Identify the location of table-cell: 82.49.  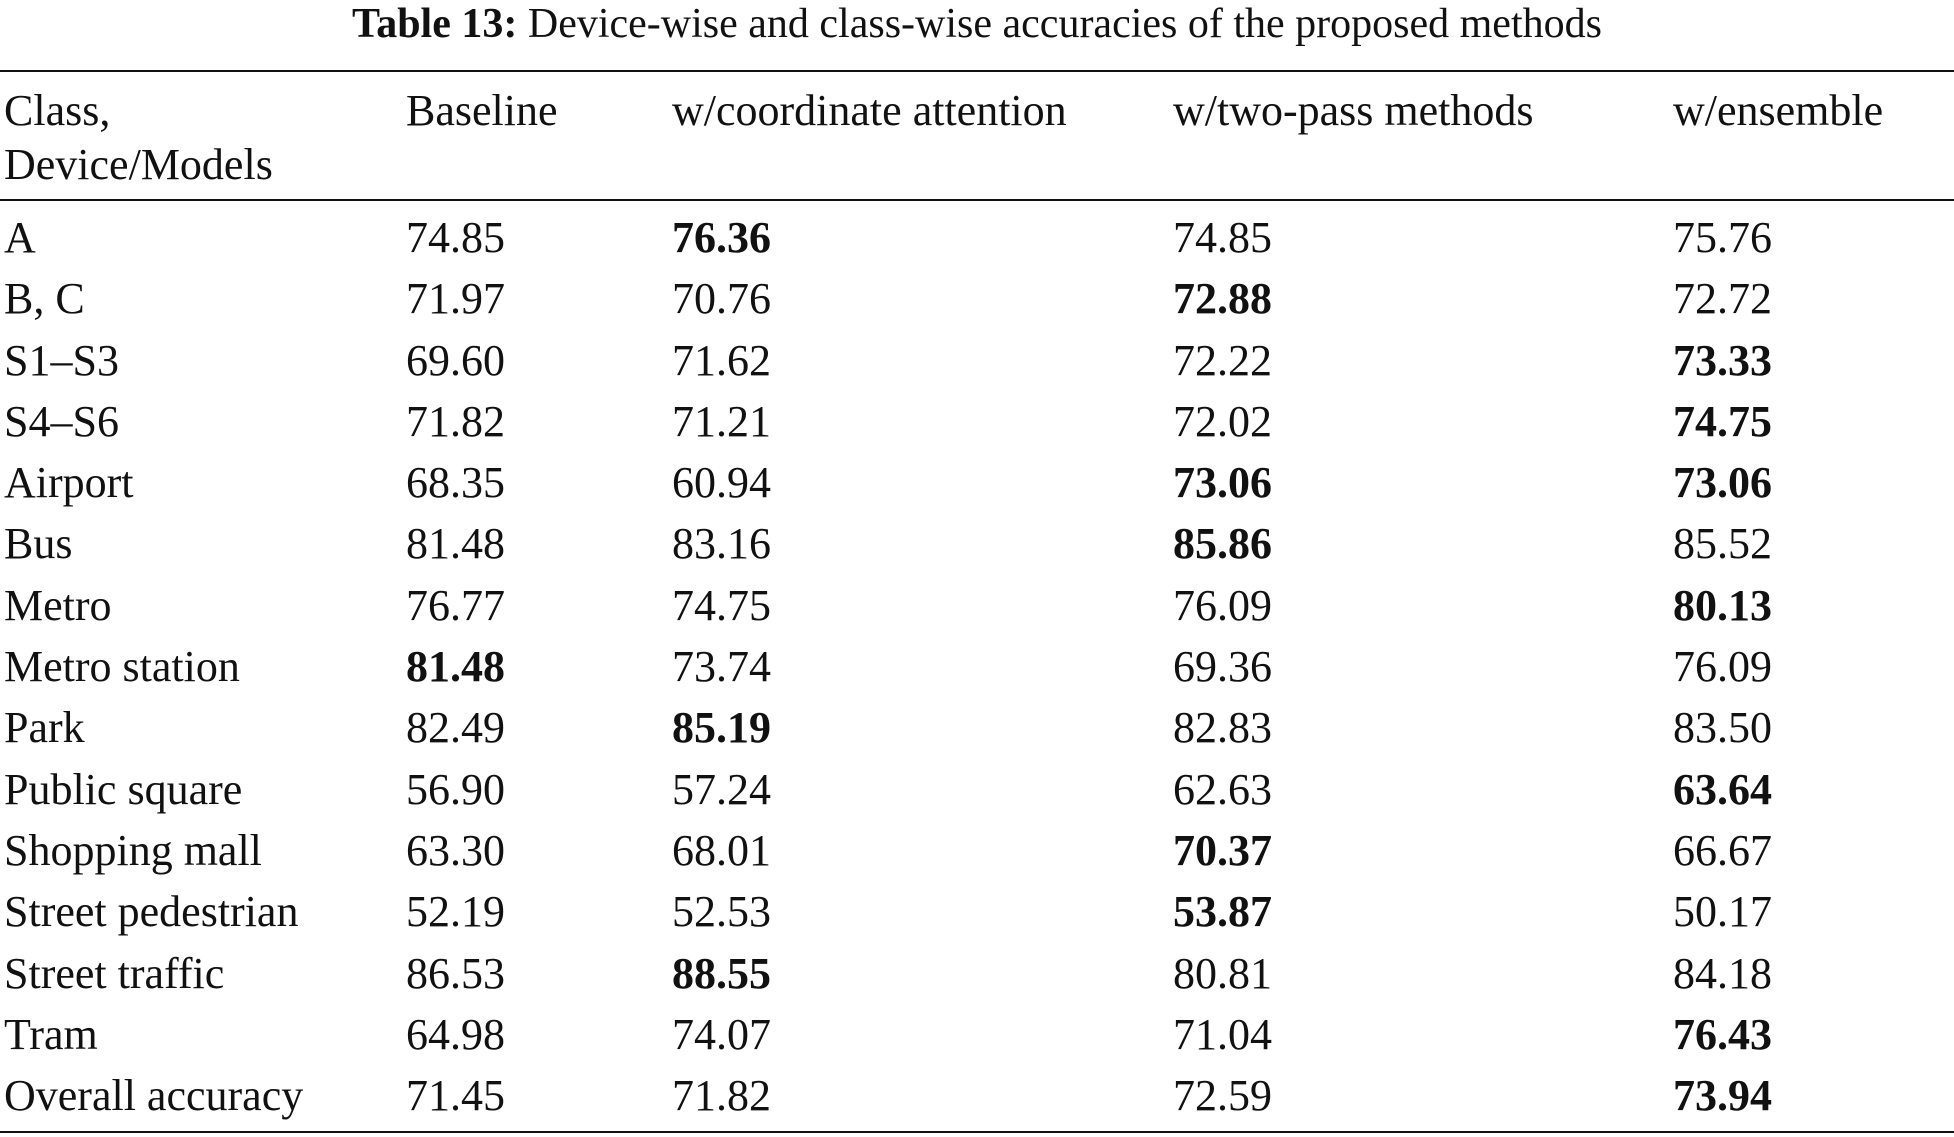
(455, 728).